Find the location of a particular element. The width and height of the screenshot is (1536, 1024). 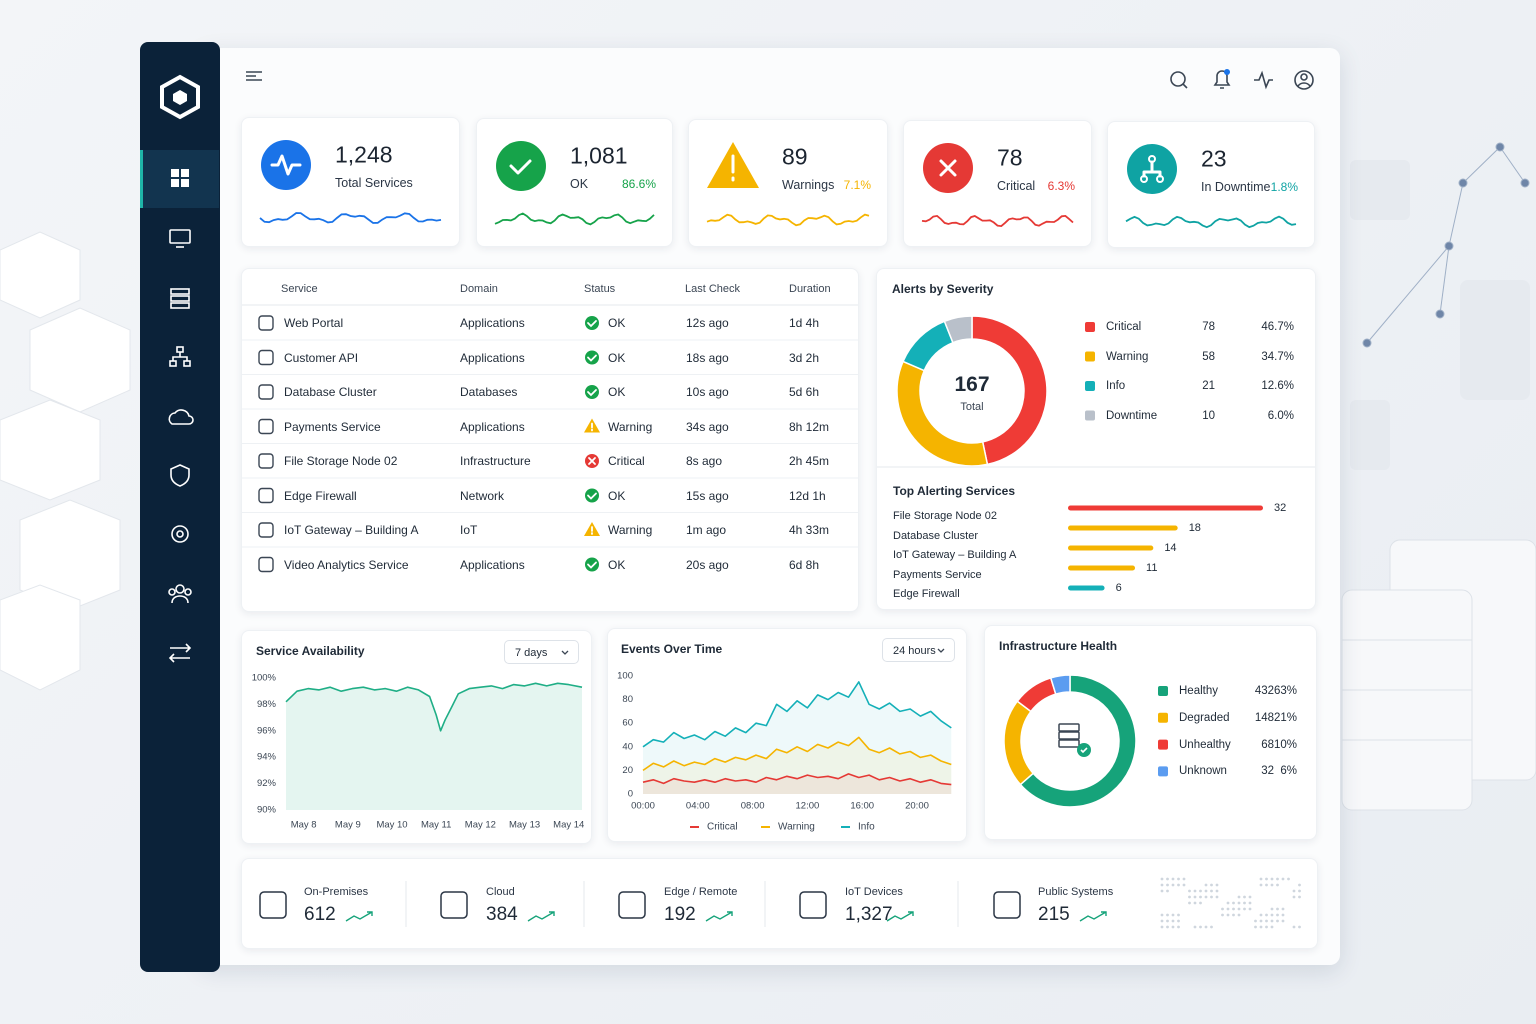

legend-label: Degraded is located at coordinates (1204, 717).